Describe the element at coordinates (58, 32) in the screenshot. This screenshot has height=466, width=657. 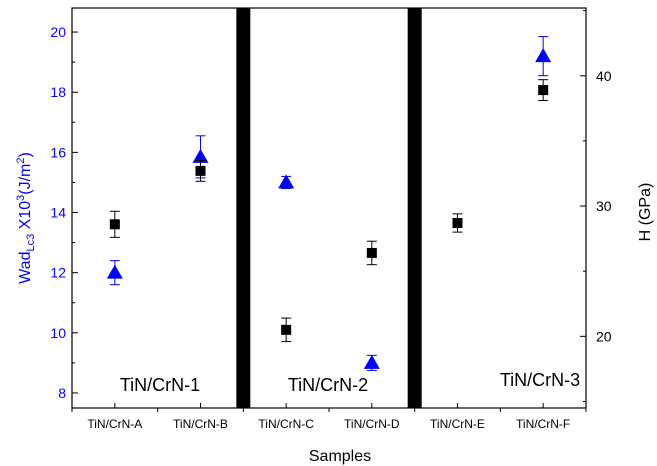
I see `left-tick-label: 20` at that location.